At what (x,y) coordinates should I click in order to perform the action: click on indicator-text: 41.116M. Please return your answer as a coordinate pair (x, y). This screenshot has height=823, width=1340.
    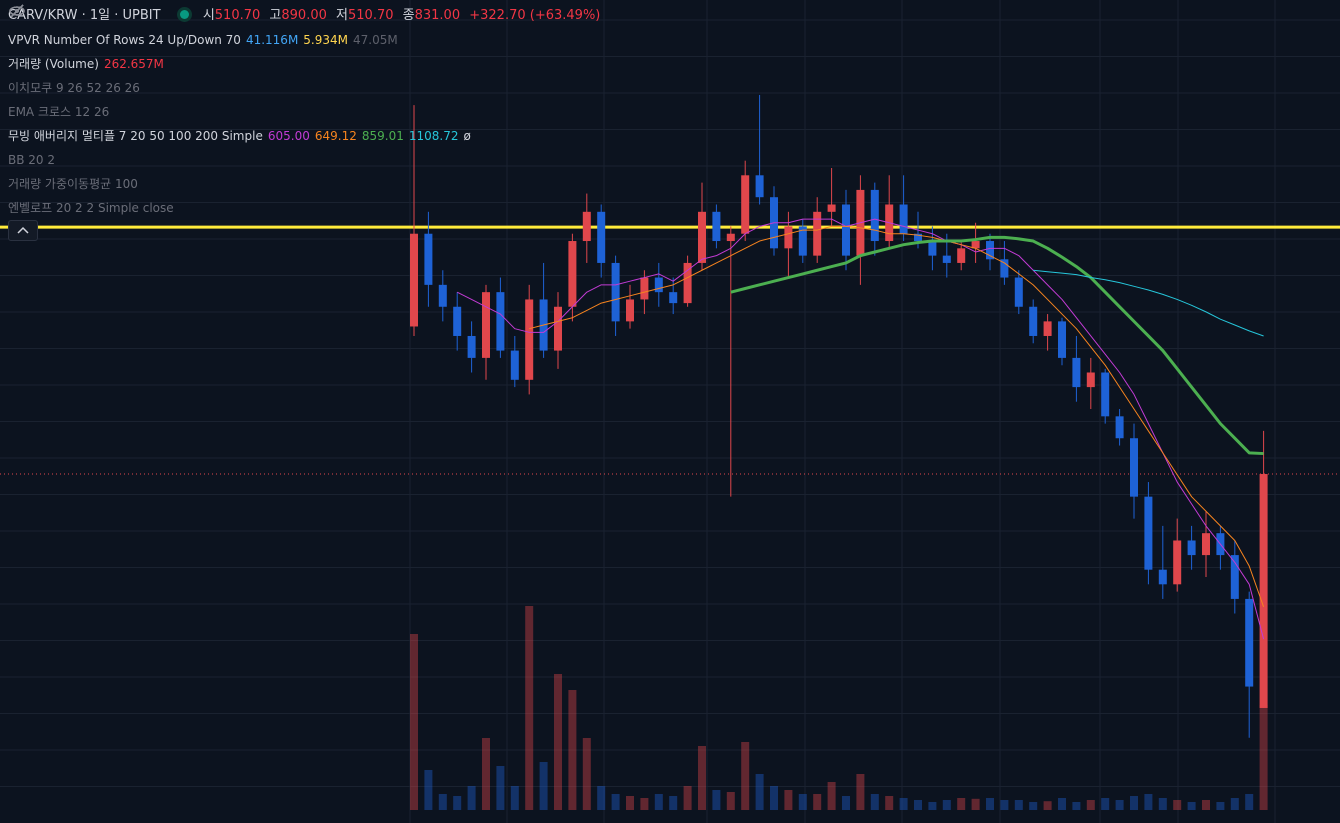
    Looking at the image, I should click on (272, 40).